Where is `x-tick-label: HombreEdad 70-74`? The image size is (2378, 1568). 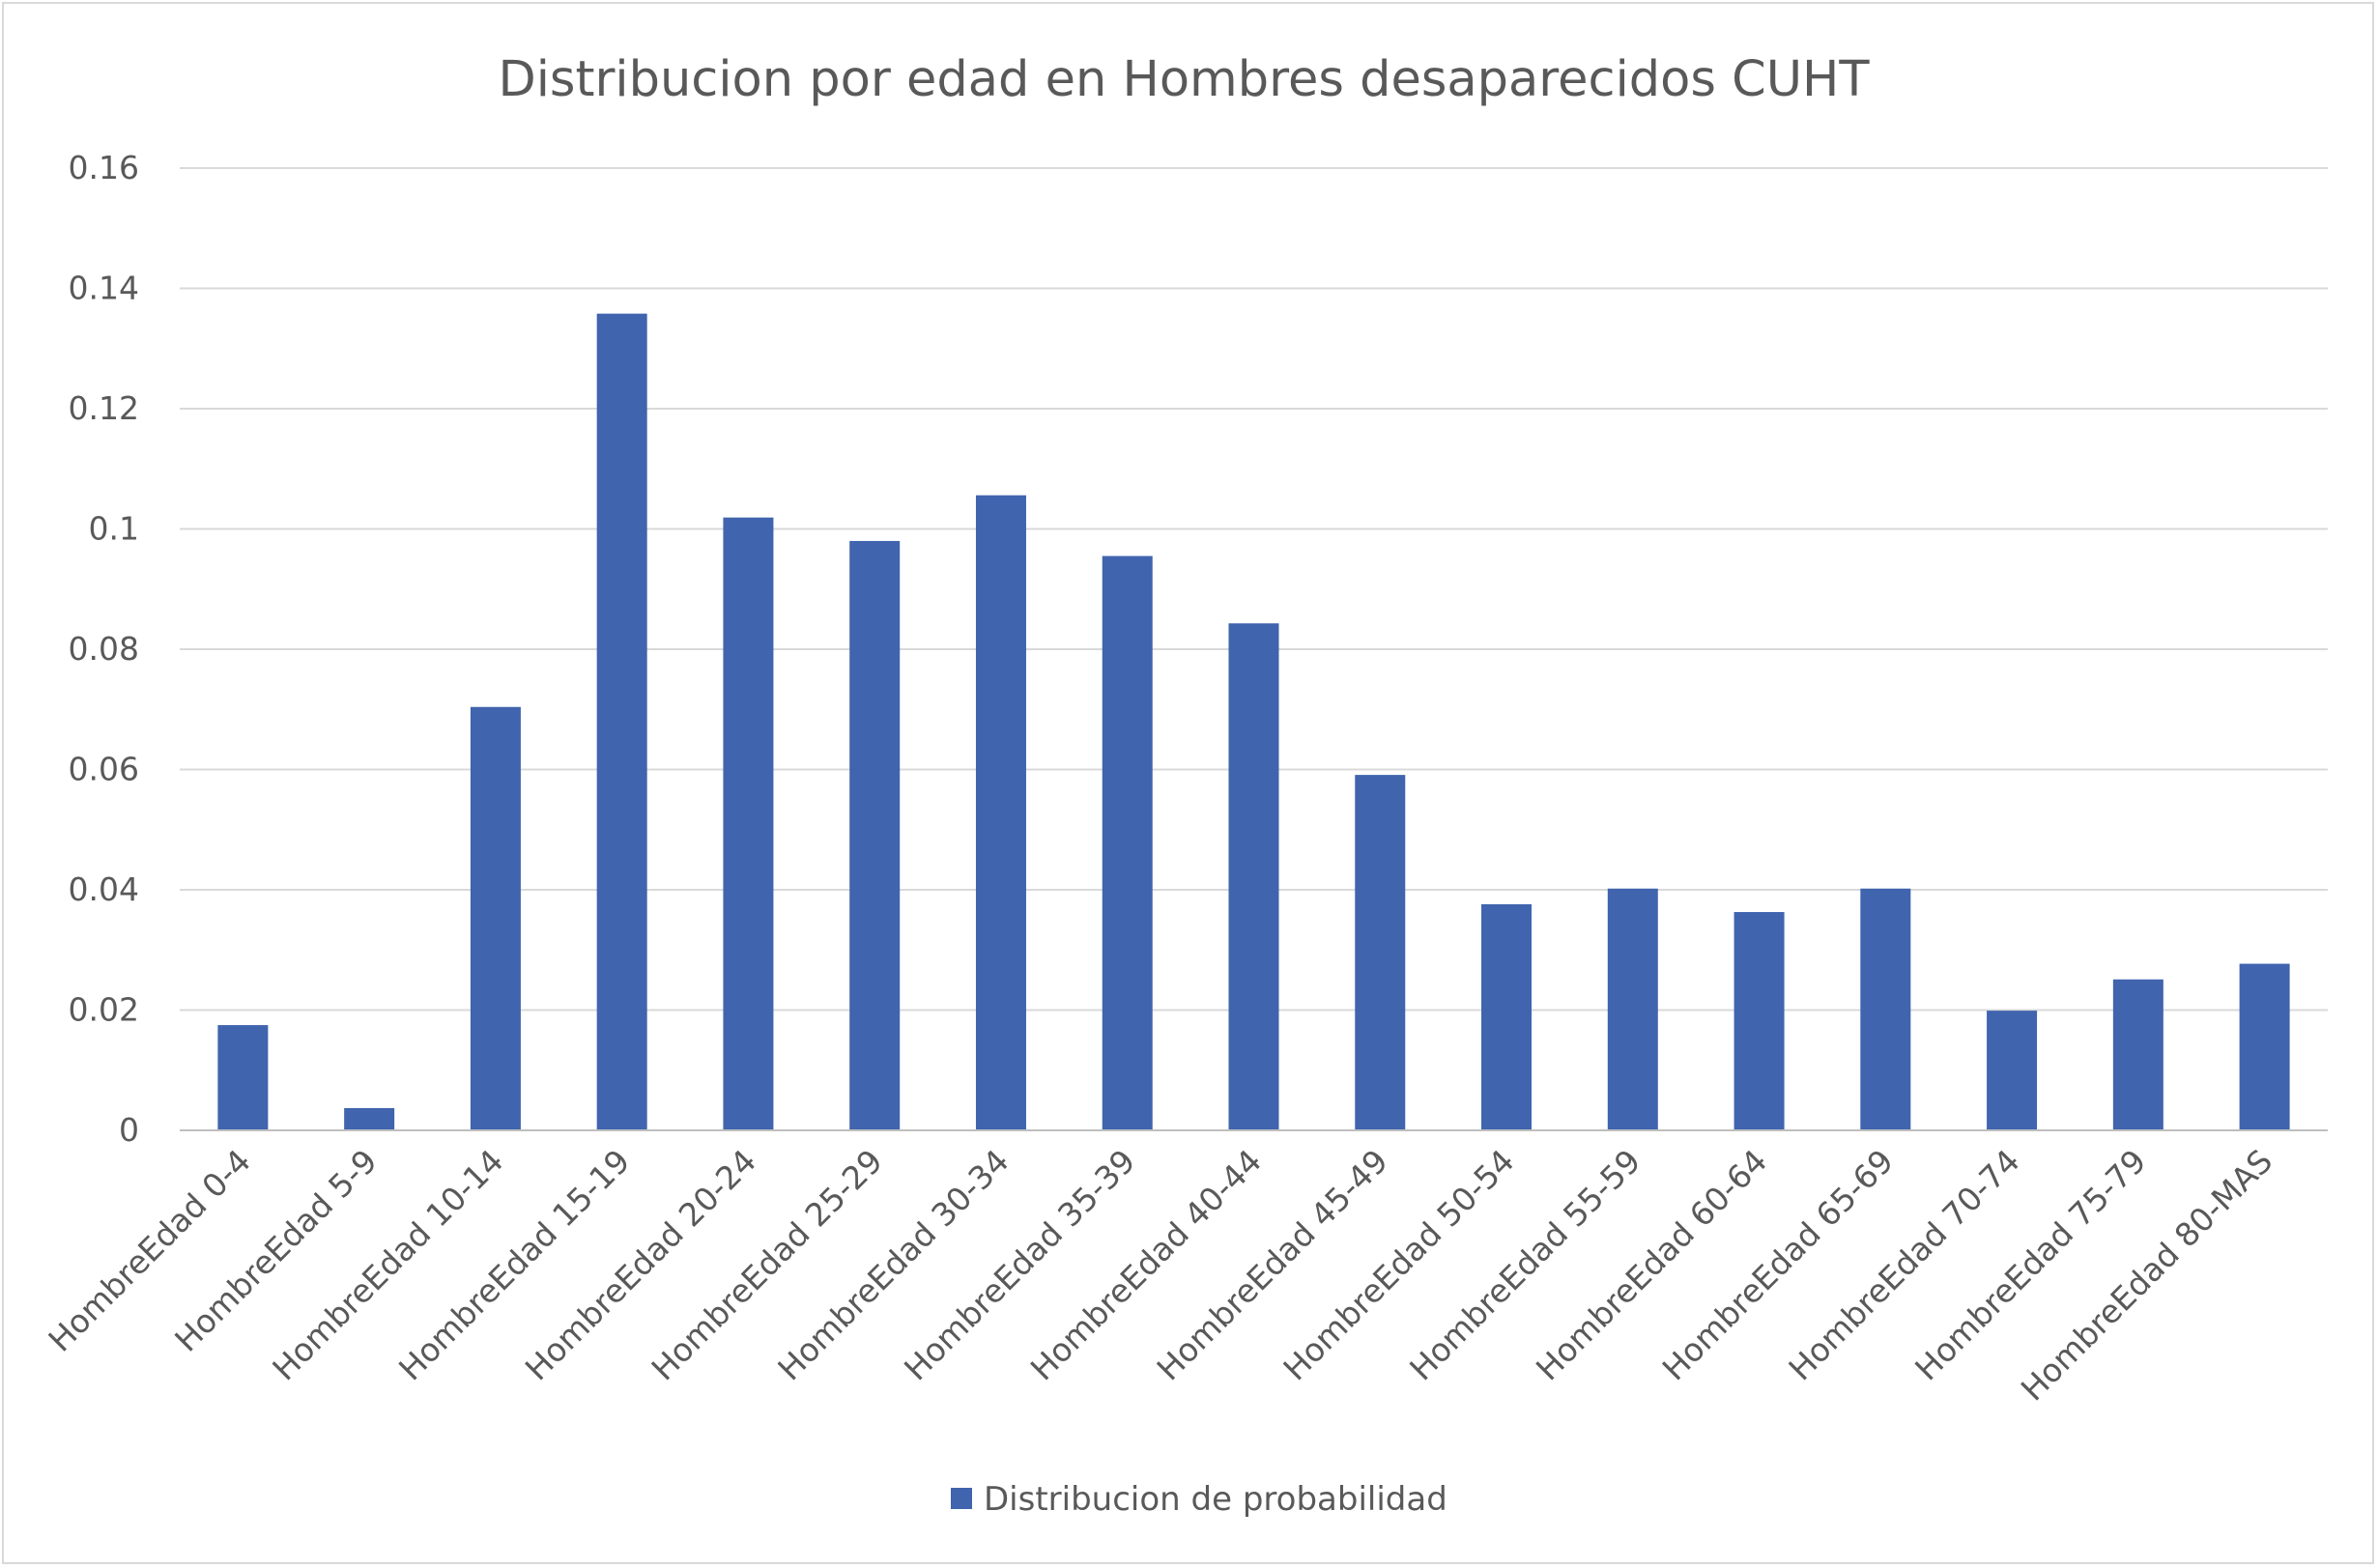
x-tick-label: HombreEdad 70-74 is located at coordinates (1904, 1264).